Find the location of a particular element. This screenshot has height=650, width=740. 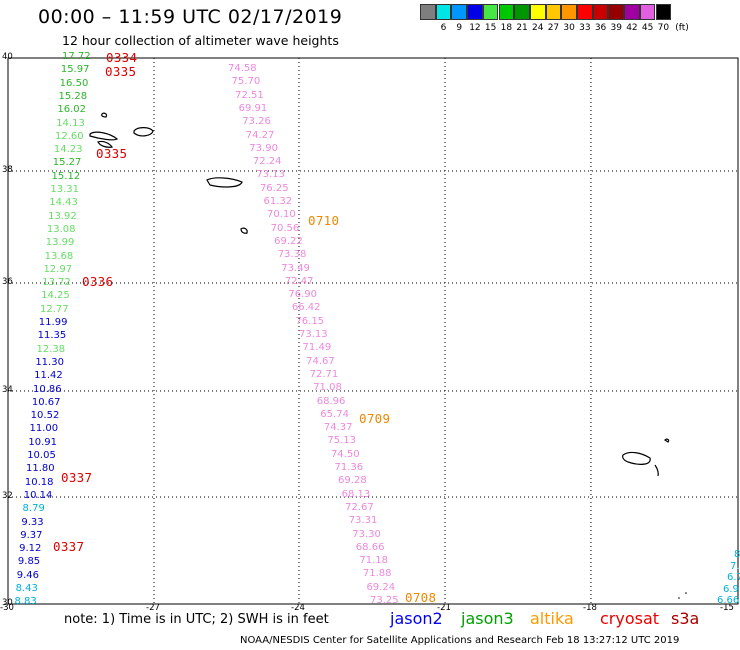

map-title: 00:00 – 11:59 UTC 02/17/2019 is located at coordinates (190, 17).